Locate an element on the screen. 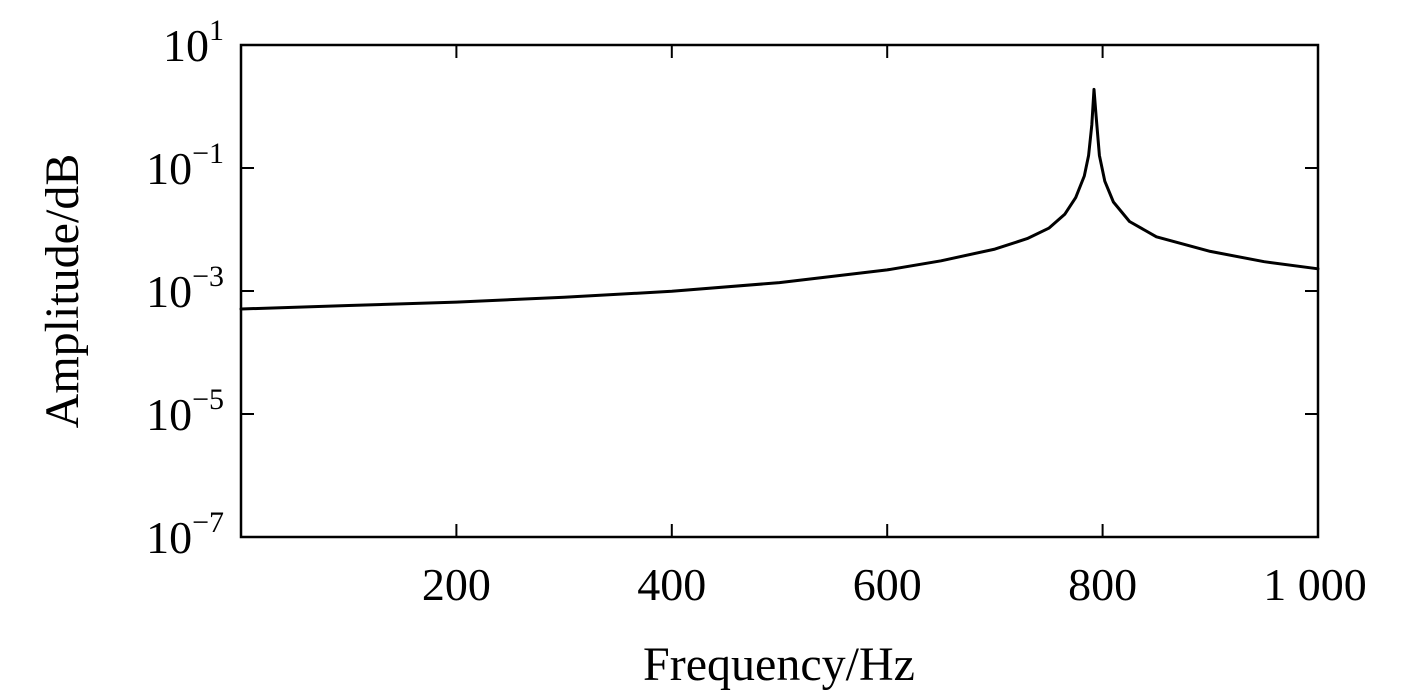 The image size is (1417, 699). x-axis-label: Frequency/Hz is located at coordinates (779, 664).